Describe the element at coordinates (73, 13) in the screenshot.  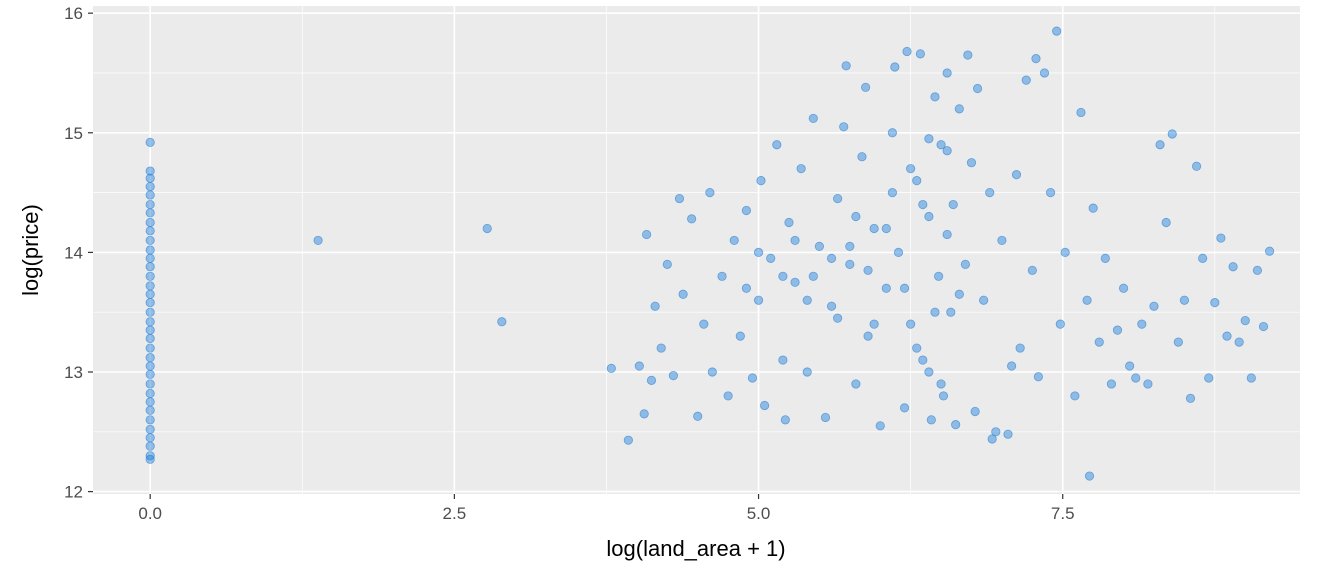
I see `y-tick-label: 16` at that location.